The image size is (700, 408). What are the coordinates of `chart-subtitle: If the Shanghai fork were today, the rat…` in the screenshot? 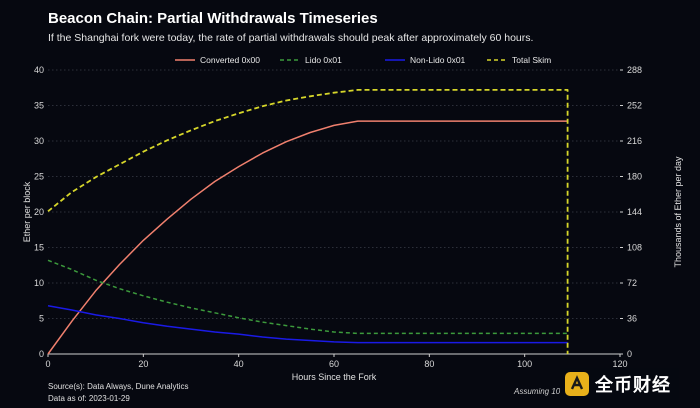 It's located at (291, 38).